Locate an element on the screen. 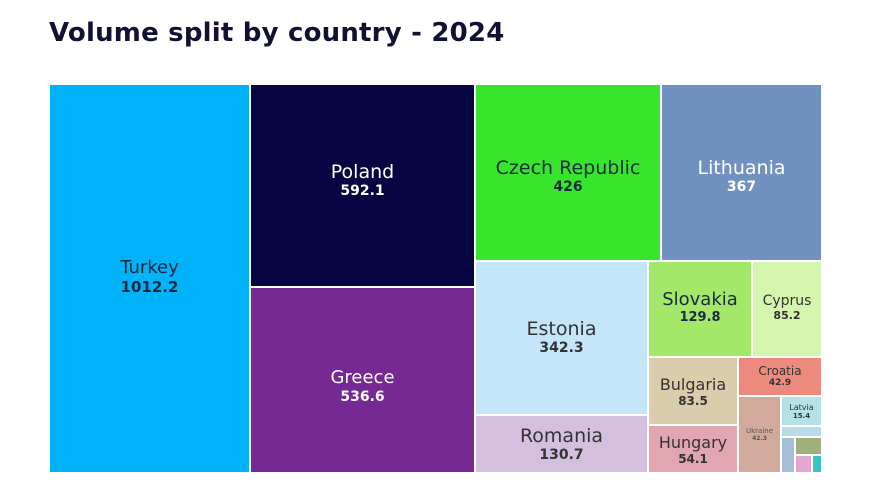 This screenshot has height=492, width=887. tile-country-name: Bulgaria is located at coordinates (693, 384).